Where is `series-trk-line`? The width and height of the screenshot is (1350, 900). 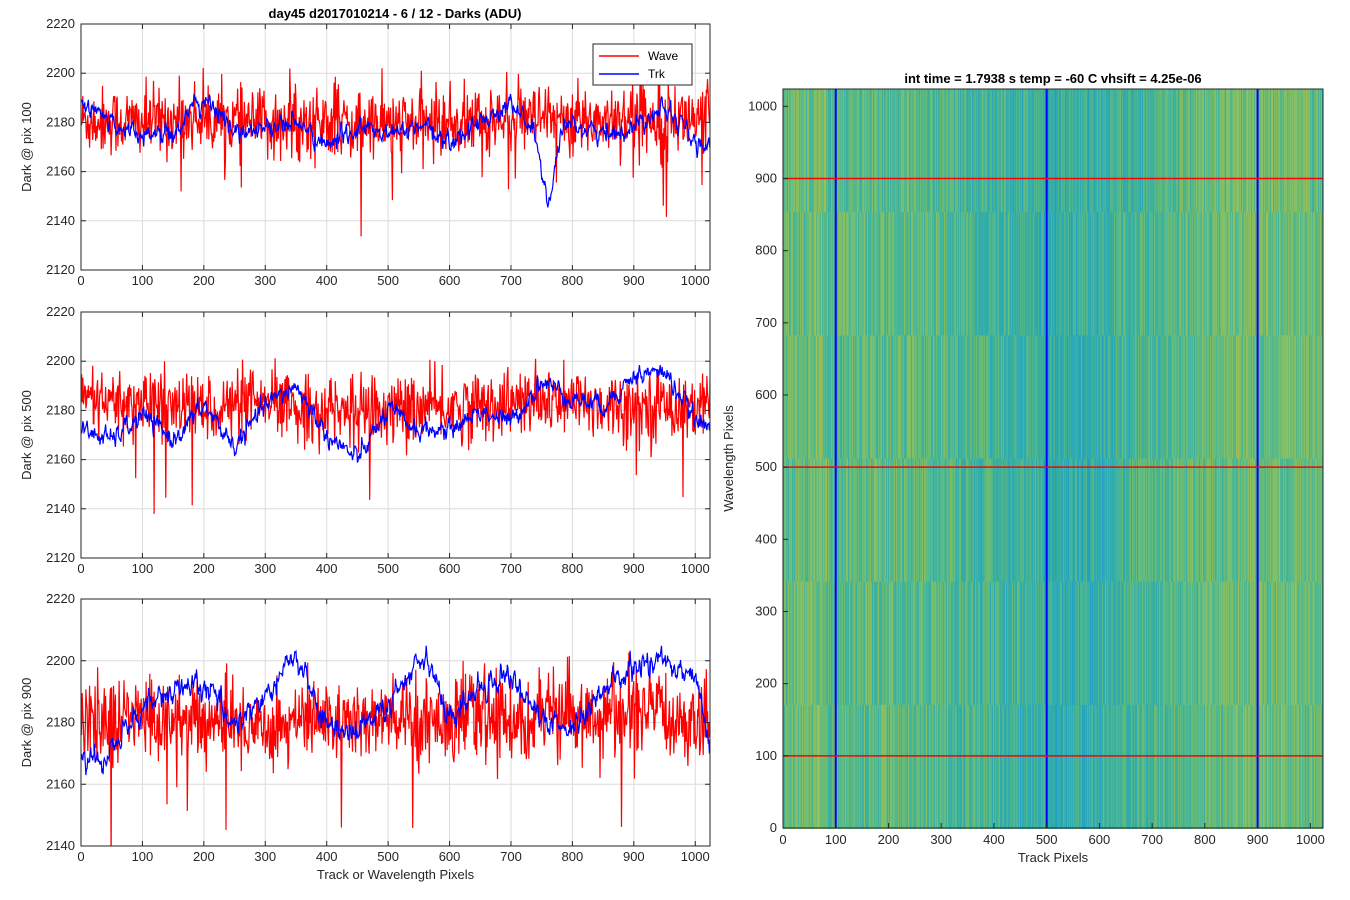
series-trk-line is located at coordinates (395, 710).